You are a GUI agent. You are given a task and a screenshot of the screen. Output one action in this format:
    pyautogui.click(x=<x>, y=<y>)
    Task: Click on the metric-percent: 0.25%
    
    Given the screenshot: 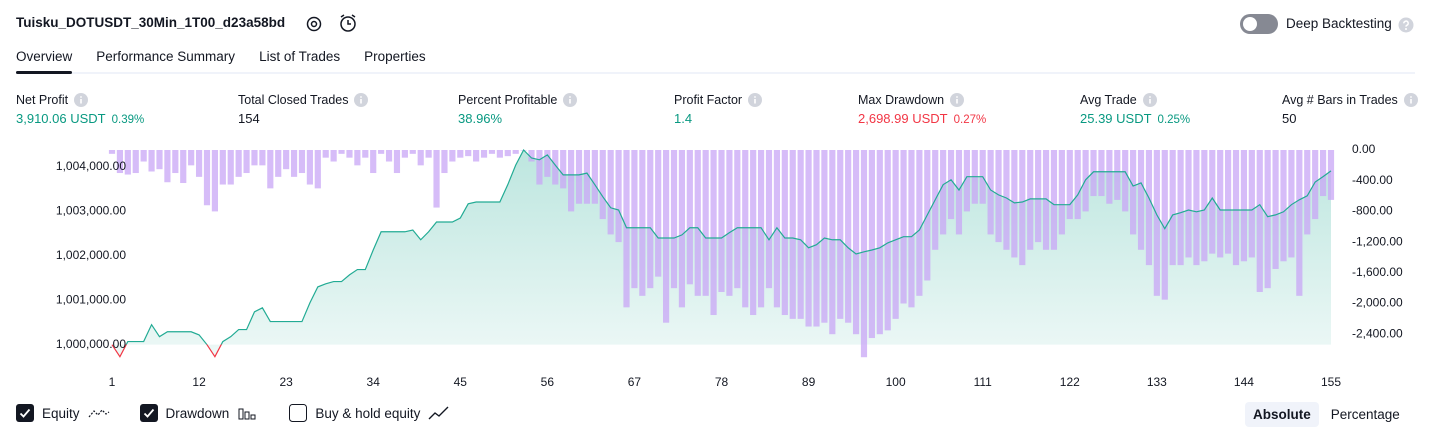 What is the action you would take?
    pyautogui.click(x=1174, y=120)
    